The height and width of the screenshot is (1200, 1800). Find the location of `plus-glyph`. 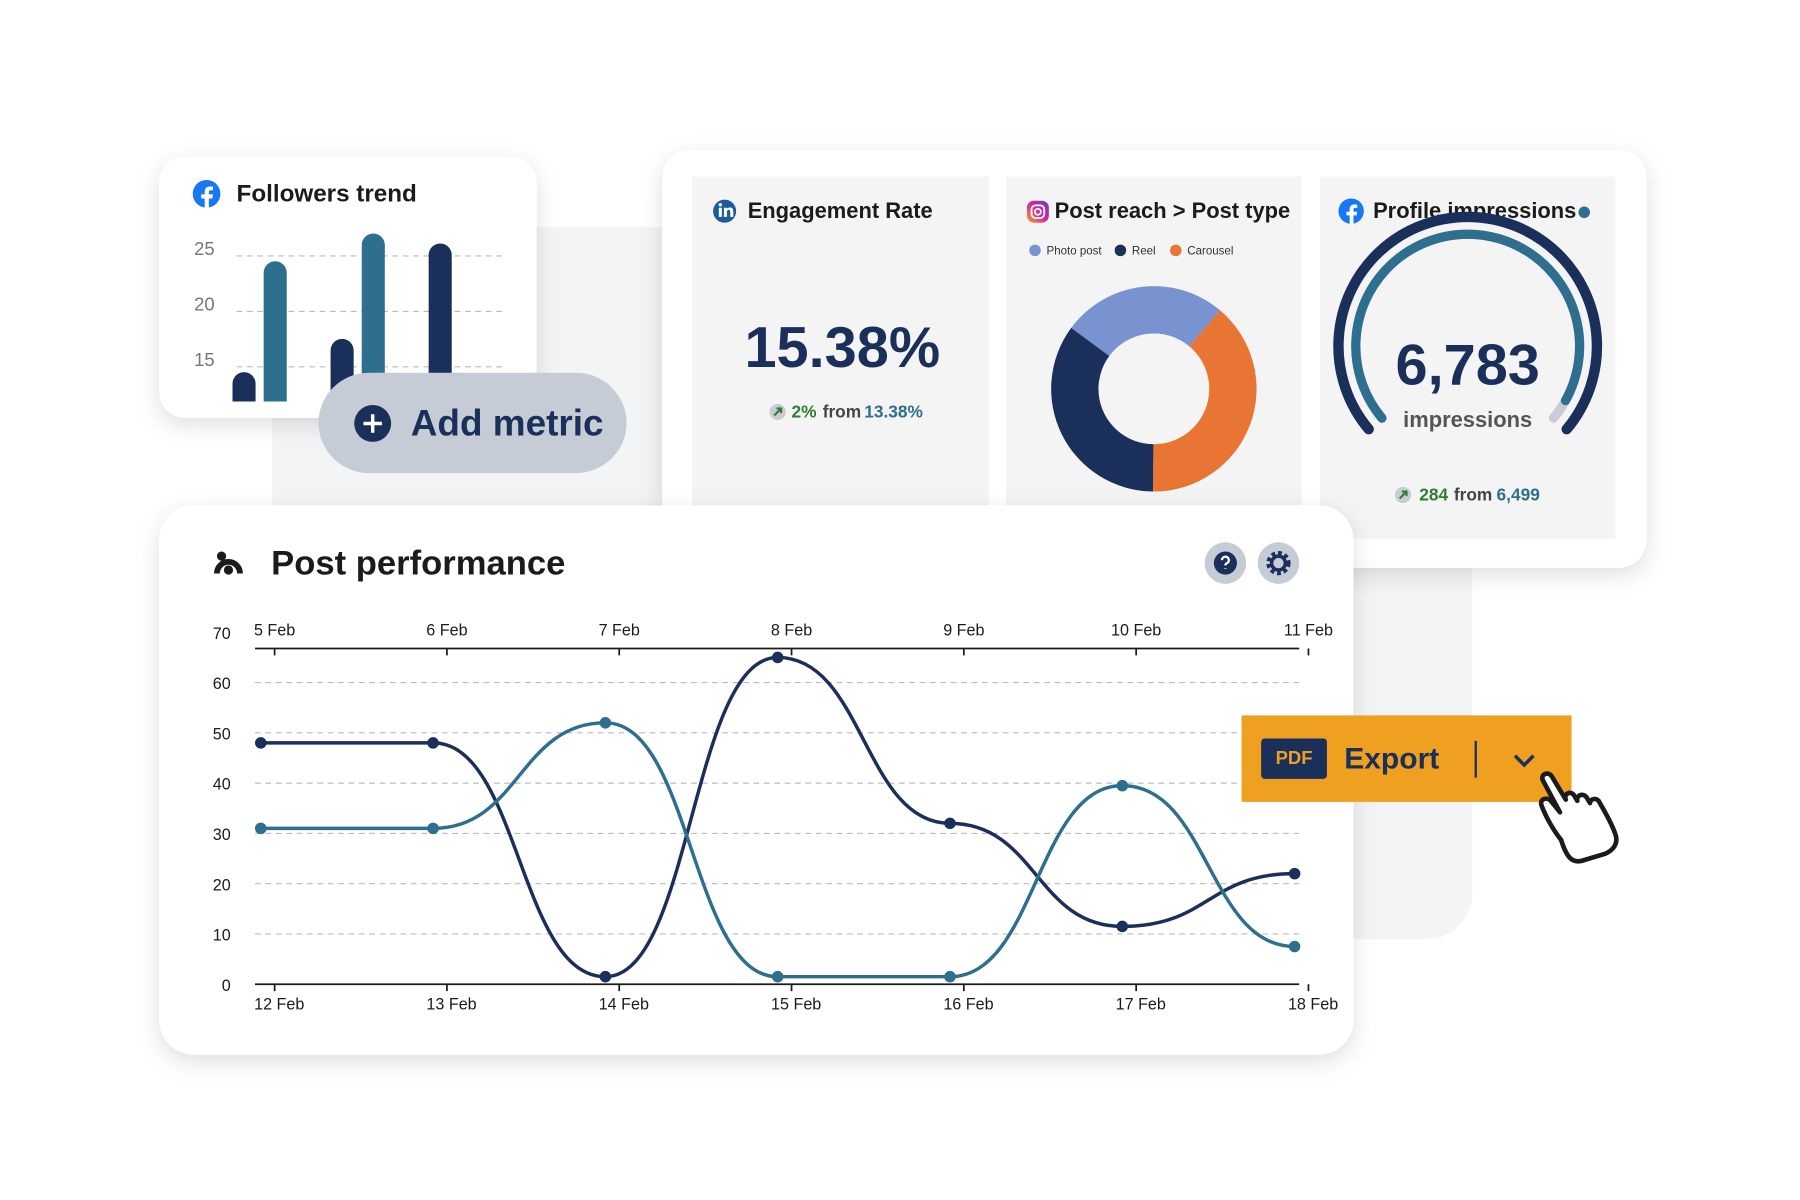

plus-glyph is located at coordinates (372, 423).